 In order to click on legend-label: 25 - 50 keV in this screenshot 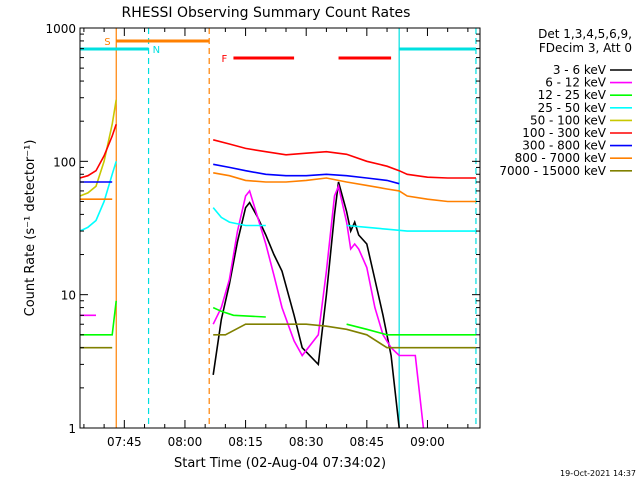, I will do `click(572, 108)`.